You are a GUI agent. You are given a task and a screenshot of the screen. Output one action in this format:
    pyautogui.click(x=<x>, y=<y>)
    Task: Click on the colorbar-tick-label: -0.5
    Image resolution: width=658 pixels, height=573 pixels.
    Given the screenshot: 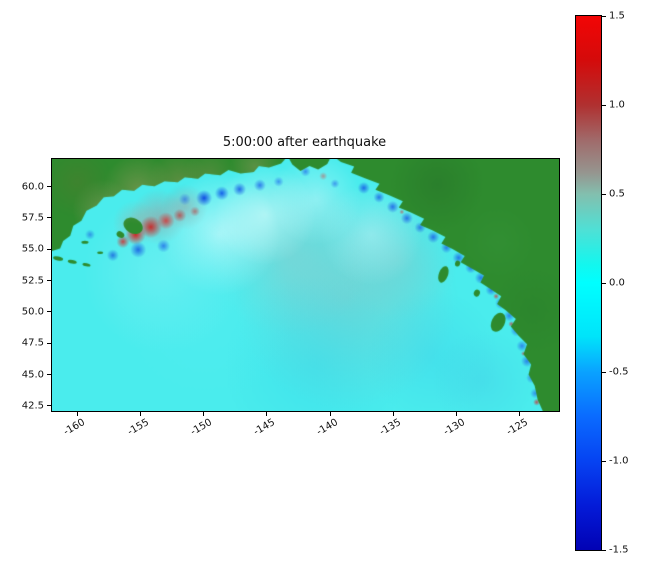 What is the action you would take?
    pyautogui.click(x=619, y=372)
    